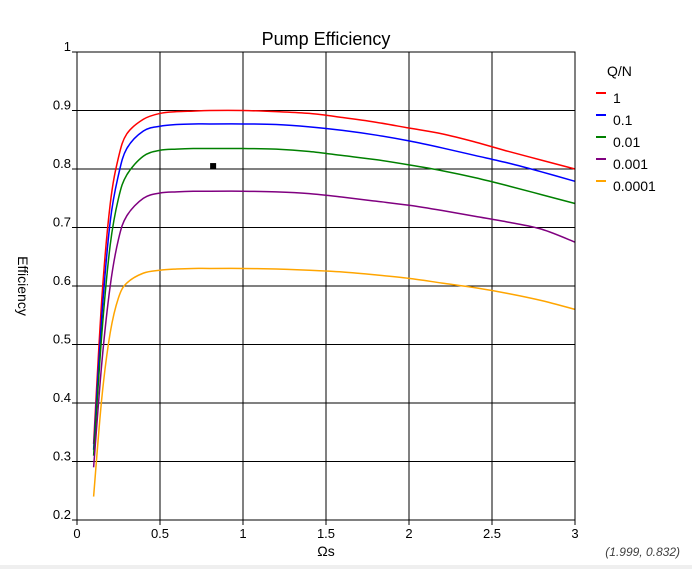 Image resolution: width=692 pixels, height=569 pixels. I want to click on y-tick-label: 1, so click(67, 46).